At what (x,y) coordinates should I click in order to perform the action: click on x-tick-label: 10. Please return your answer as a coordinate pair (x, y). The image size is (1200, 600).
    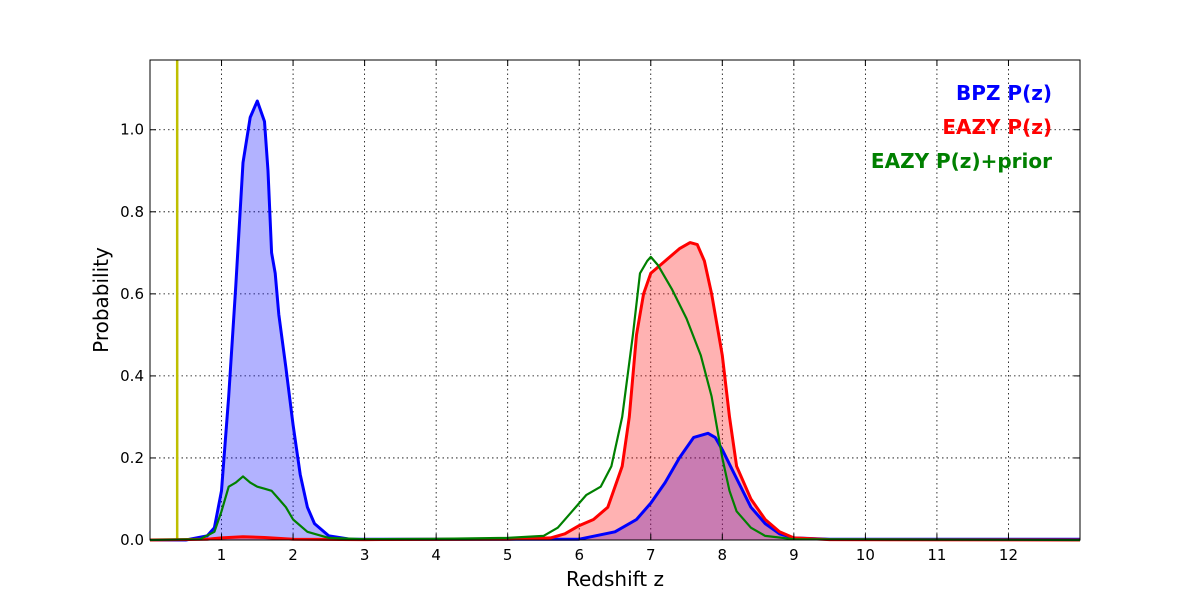
    Looking at the image, I should click on (865, 555).